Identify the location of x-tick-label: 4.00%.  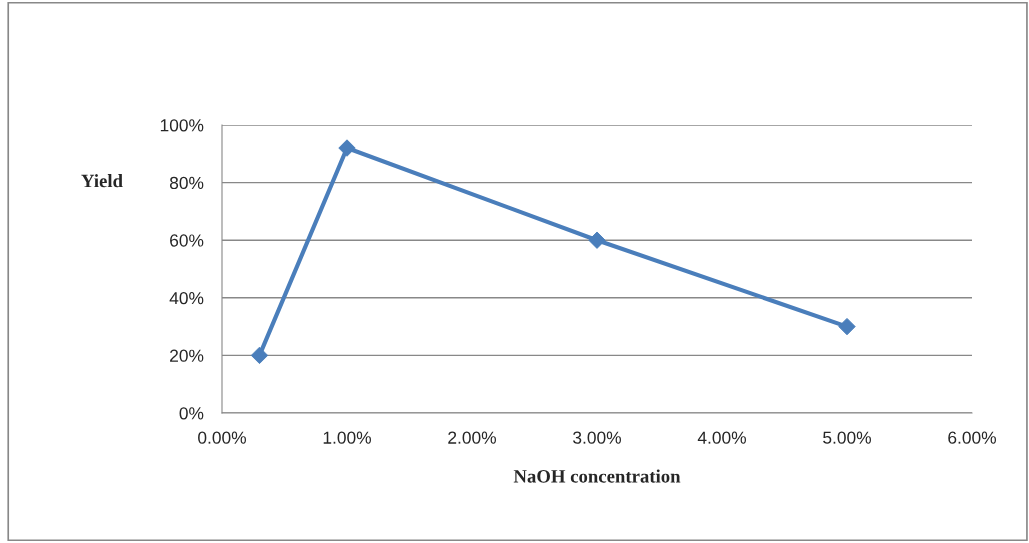
(721, 437).